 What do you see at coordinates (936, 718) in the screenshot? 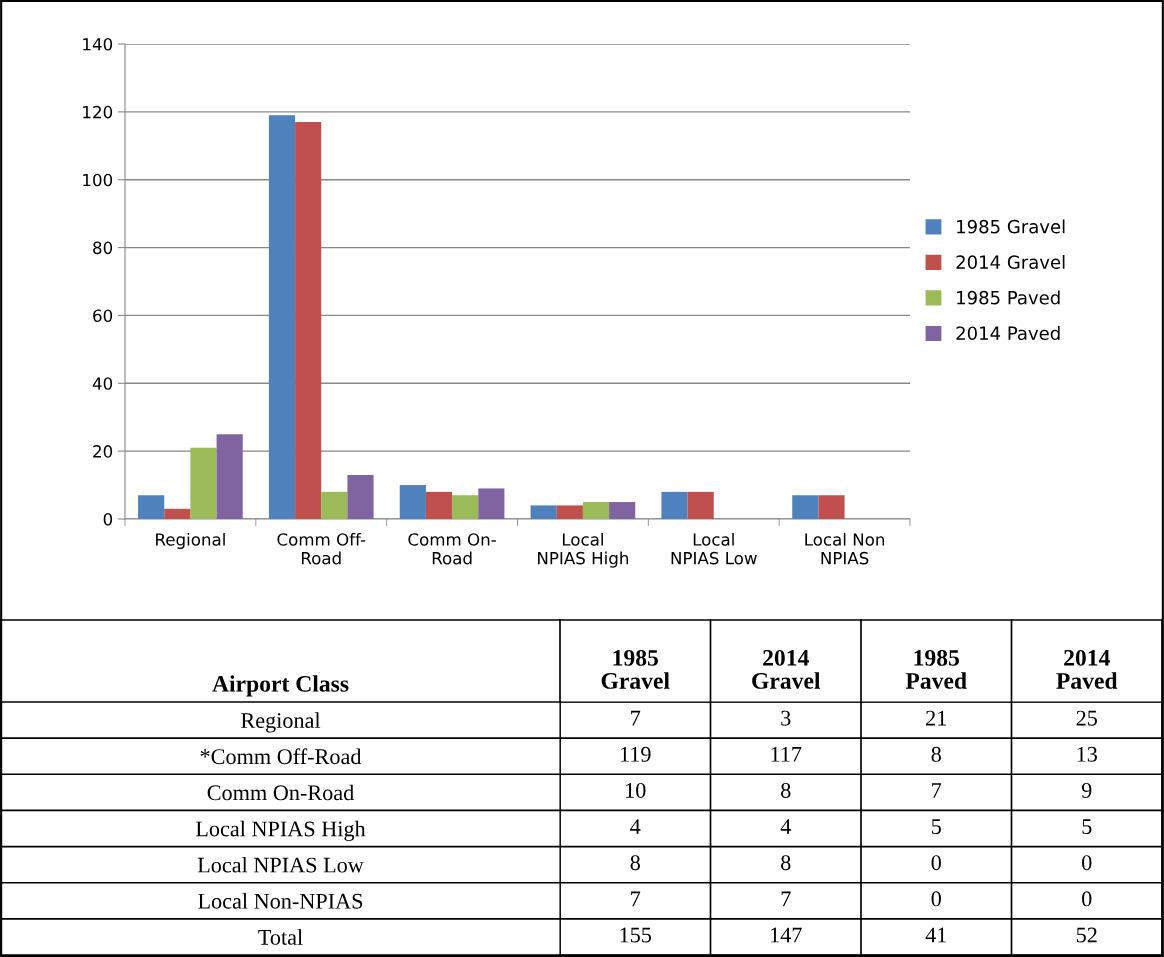
I see `text: 21` at bounding box center [936, 718].